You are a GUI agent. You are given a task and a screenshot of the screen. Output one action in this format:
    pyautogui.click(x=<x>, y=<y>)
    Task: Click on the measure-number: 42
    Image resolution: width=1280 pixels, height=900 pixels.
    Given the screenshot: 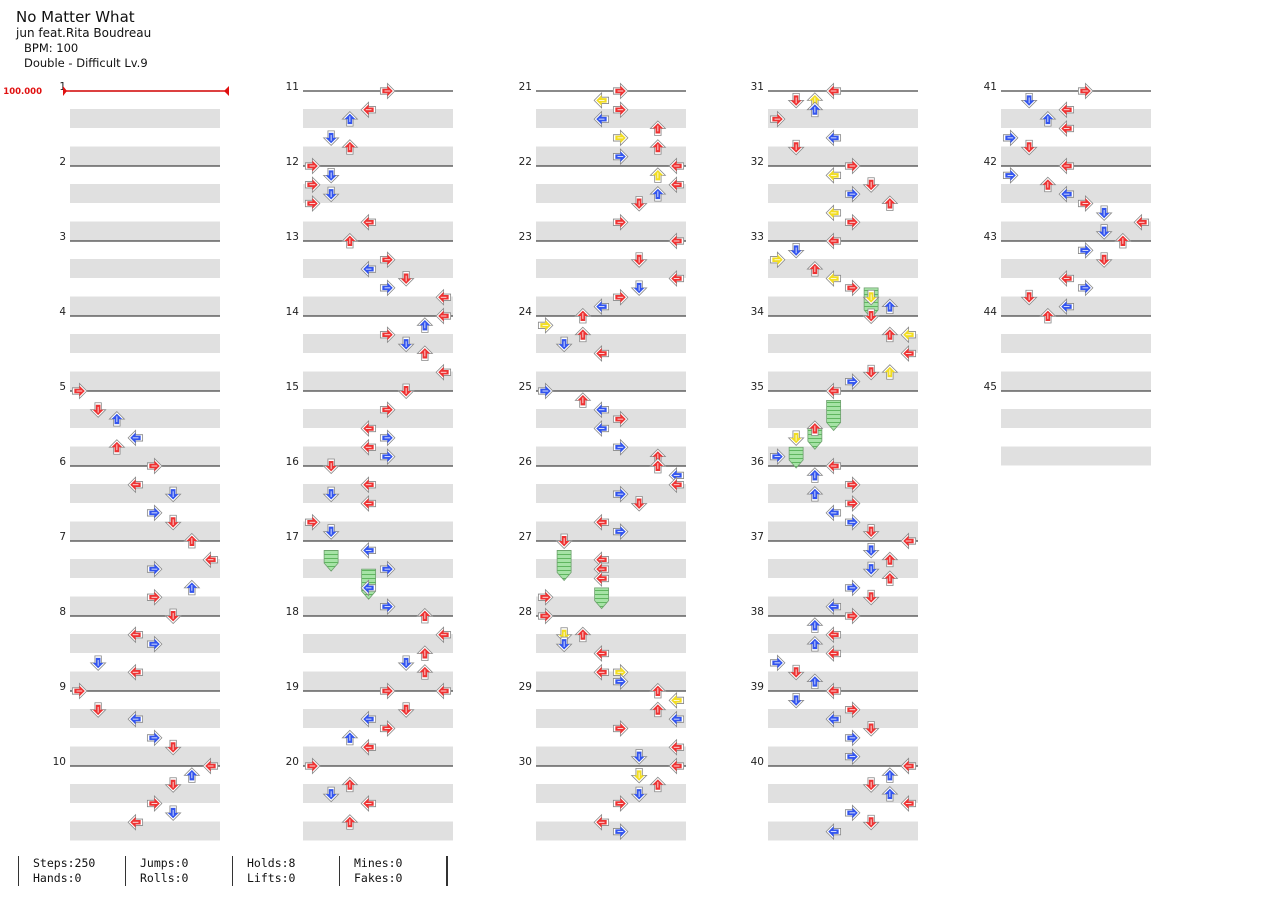 What is the action you would take?
    pyautogui.click(x=990, y=162)
    